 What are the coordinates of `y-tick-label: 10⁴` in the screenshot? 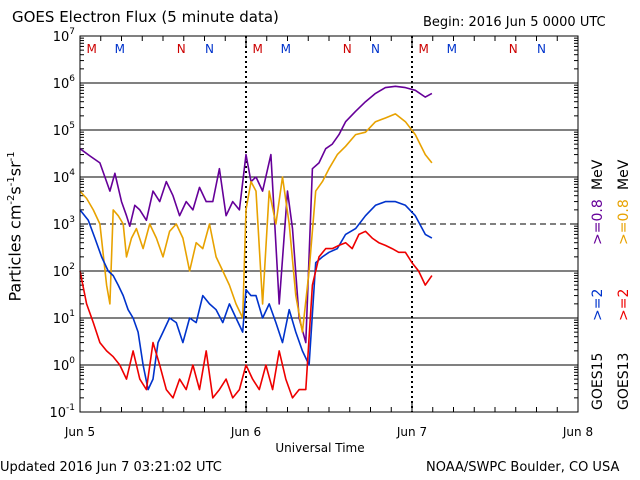 It's located at (64, 177).